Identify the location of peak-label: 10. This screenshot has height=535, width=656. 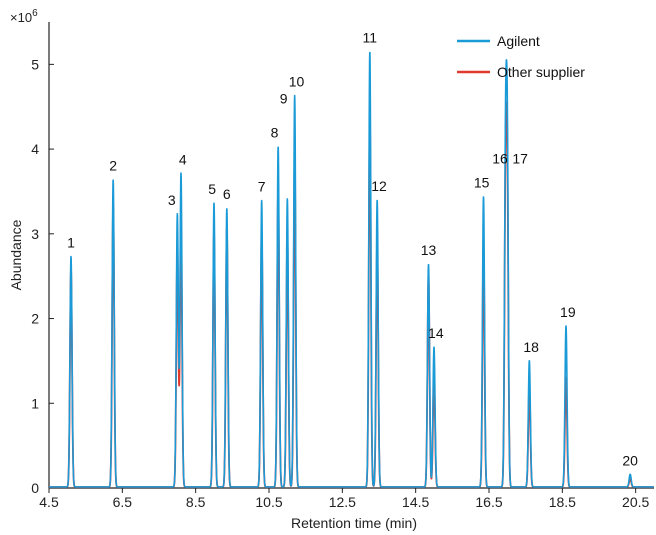
(297, 82).